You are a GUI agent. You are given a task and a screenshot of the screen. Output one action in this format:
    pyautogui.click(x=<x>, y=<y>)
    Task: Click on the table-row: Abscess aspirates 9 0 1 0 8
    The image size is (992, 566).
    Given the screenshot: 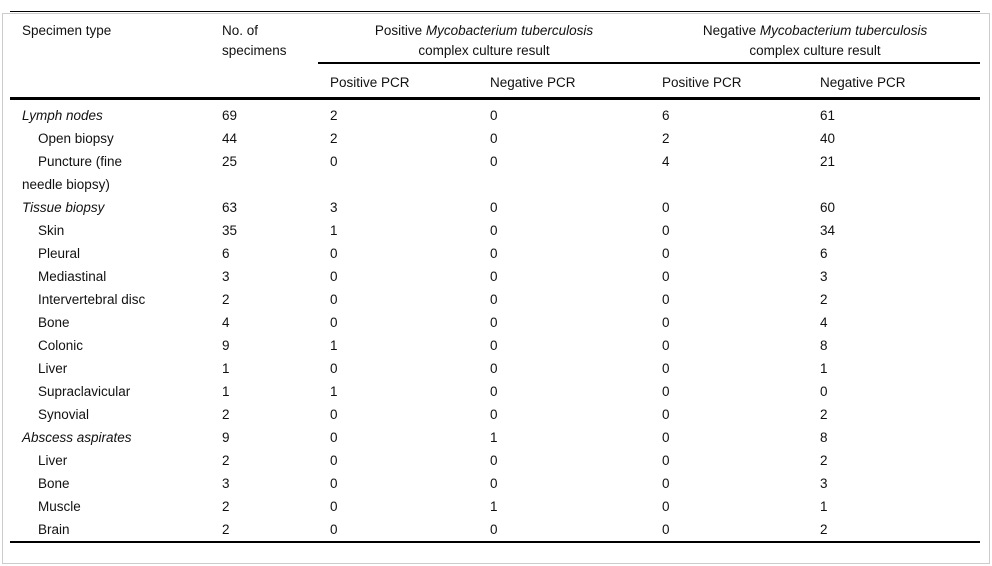 What is the action you would take?
    pyautogui.click(x=495, y=437)
    